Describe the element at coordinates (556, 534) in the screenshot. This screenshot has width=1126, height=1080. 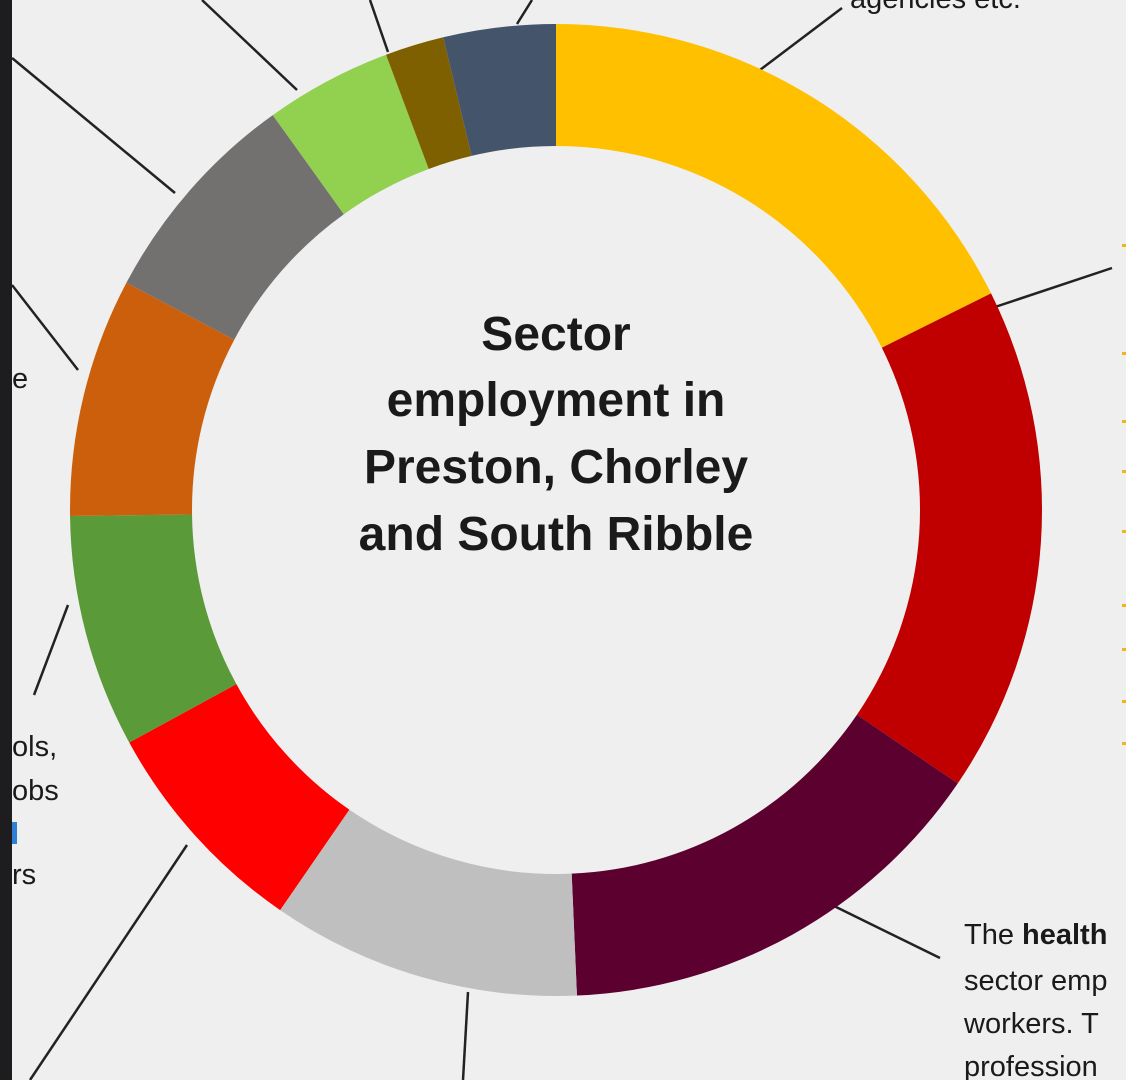
I see `chart-title-line-4: and South Ribble` at that location.